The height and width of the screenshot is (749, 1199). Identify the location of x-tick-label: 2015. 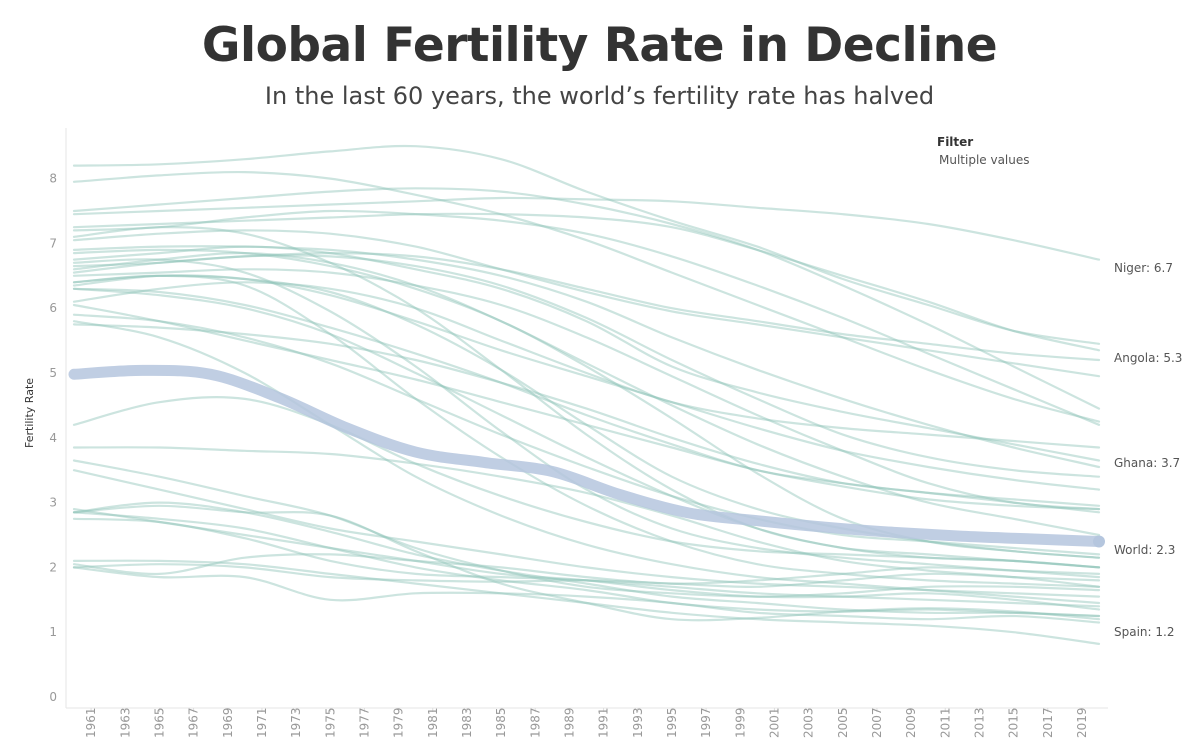
(1014, 722).